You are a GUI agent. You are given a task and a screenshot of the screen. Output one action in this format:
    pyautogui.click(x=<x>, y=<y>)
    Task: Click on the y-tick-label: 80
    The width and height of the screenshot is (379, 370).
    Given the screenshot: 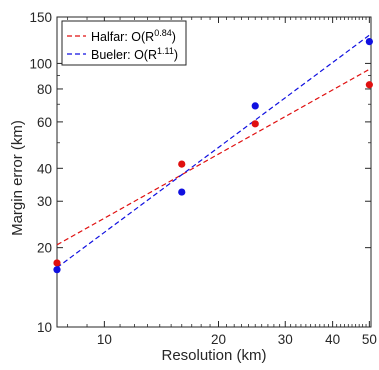 What is the action you would take?
    pyautogui.click(x=44, y=89)
    